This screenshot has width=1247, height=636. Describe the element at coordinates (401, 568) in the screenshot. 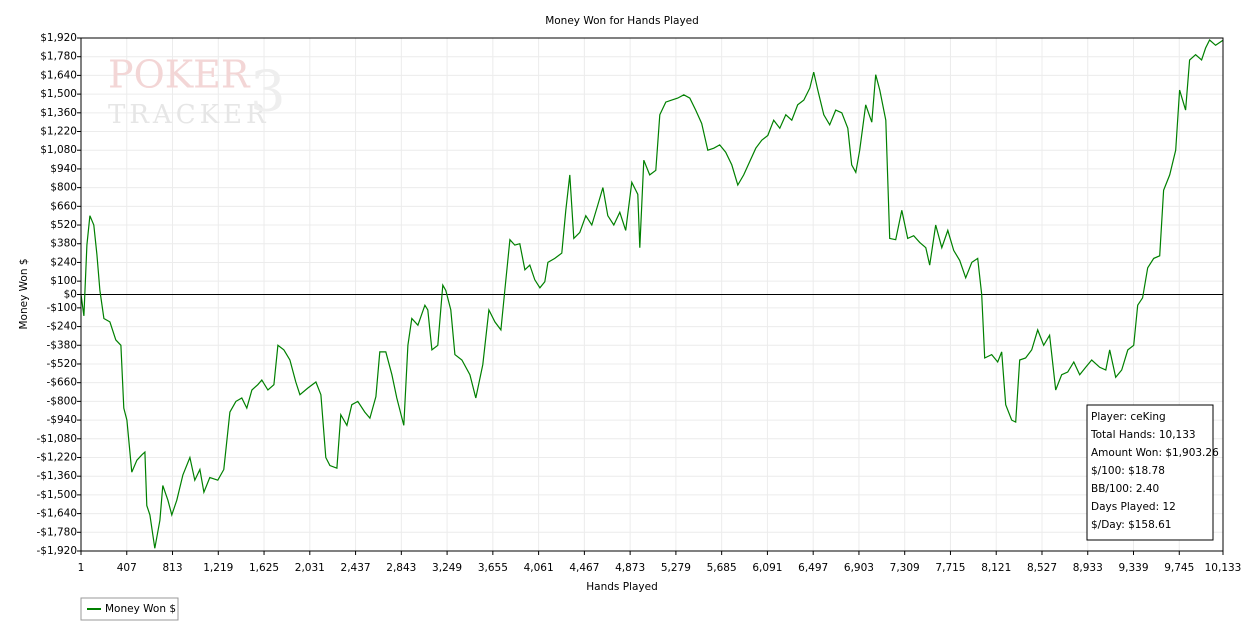

I see `x-tick-label: 2,843` at that location.